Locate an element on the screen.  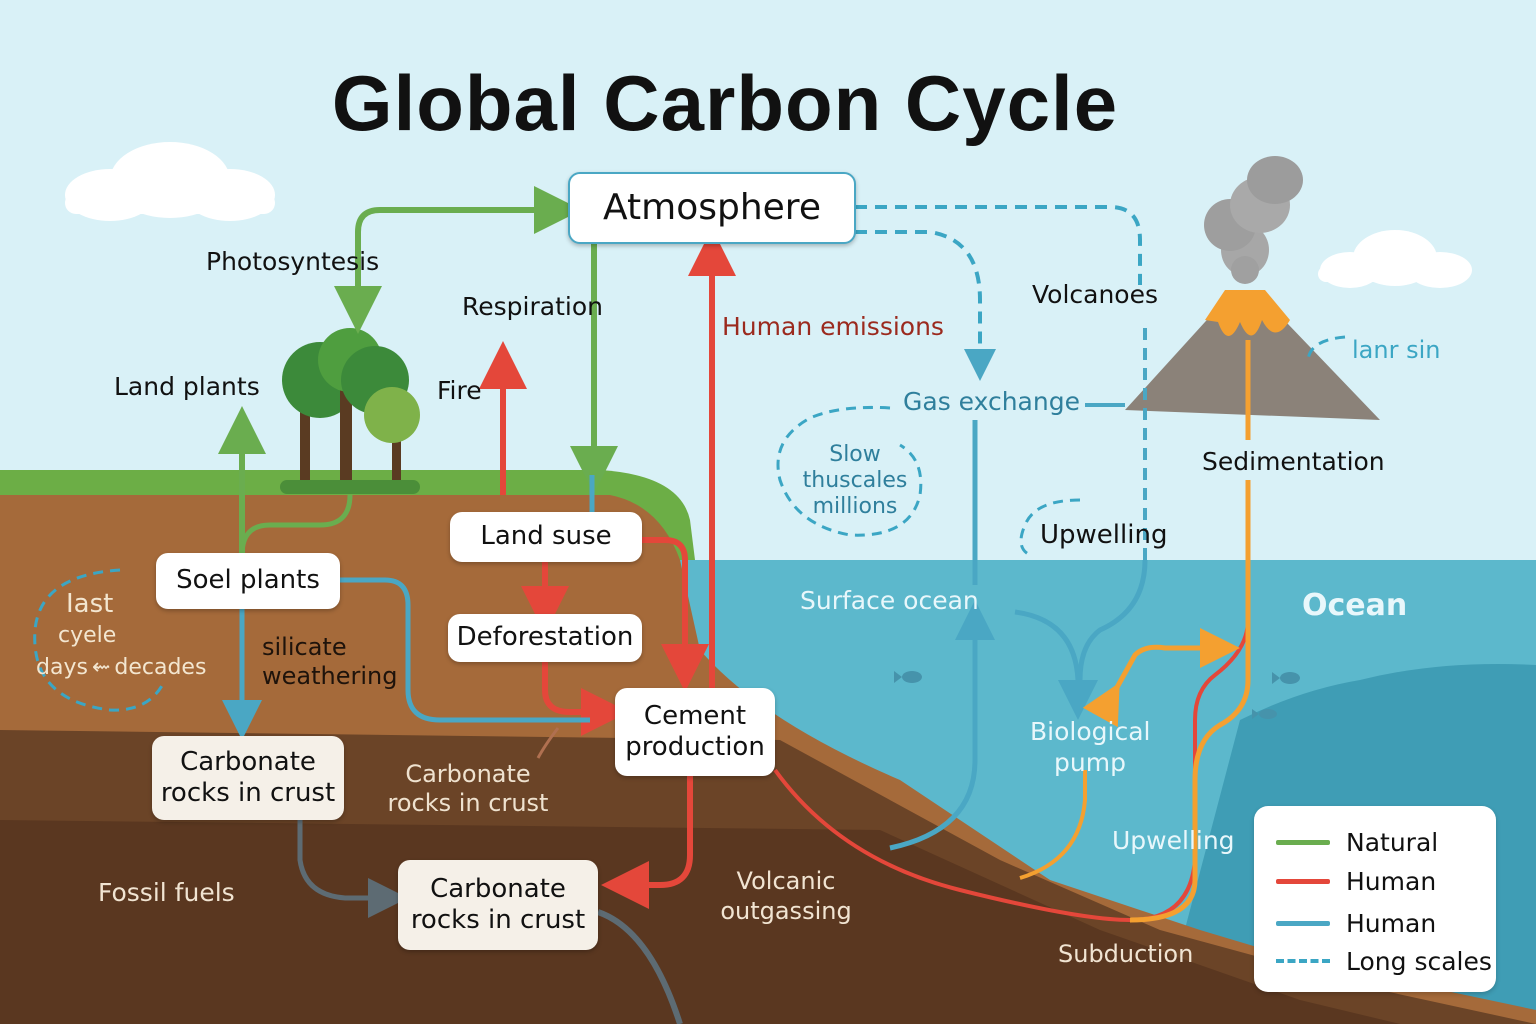
land-use-box: Land suse is located at coordinates (546, 537).